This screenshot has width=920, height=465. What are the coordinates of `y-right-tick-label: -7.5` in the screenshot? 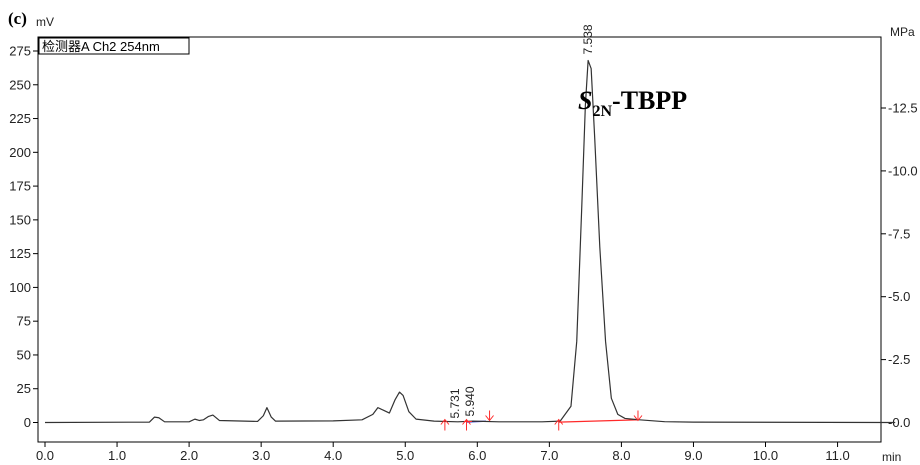 It's located at (899, 233).